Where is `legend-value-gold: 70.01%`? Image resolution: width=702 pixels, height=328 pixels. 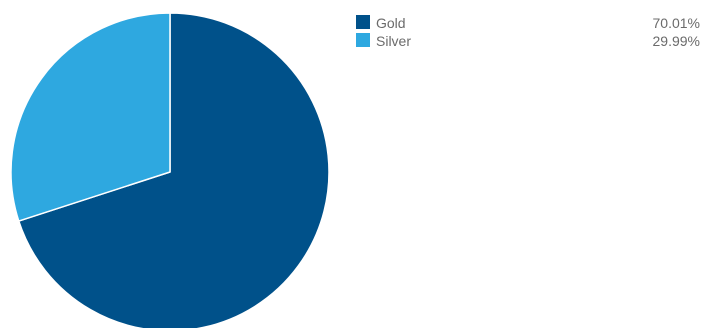
legend-value-gold: 70.01% is located at coordinates (676, 23).